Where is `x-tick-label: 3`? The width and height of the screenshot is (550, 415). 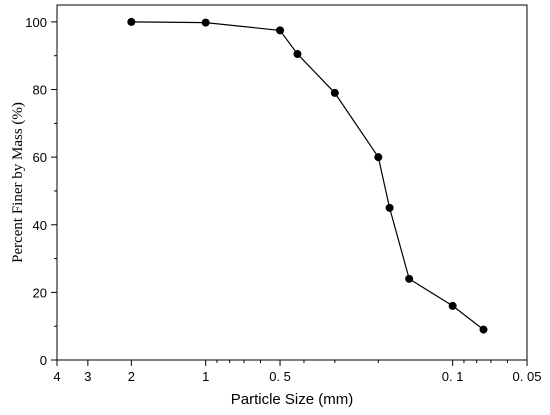 x-tick-label: 3 is located at coordinates (87, 376).